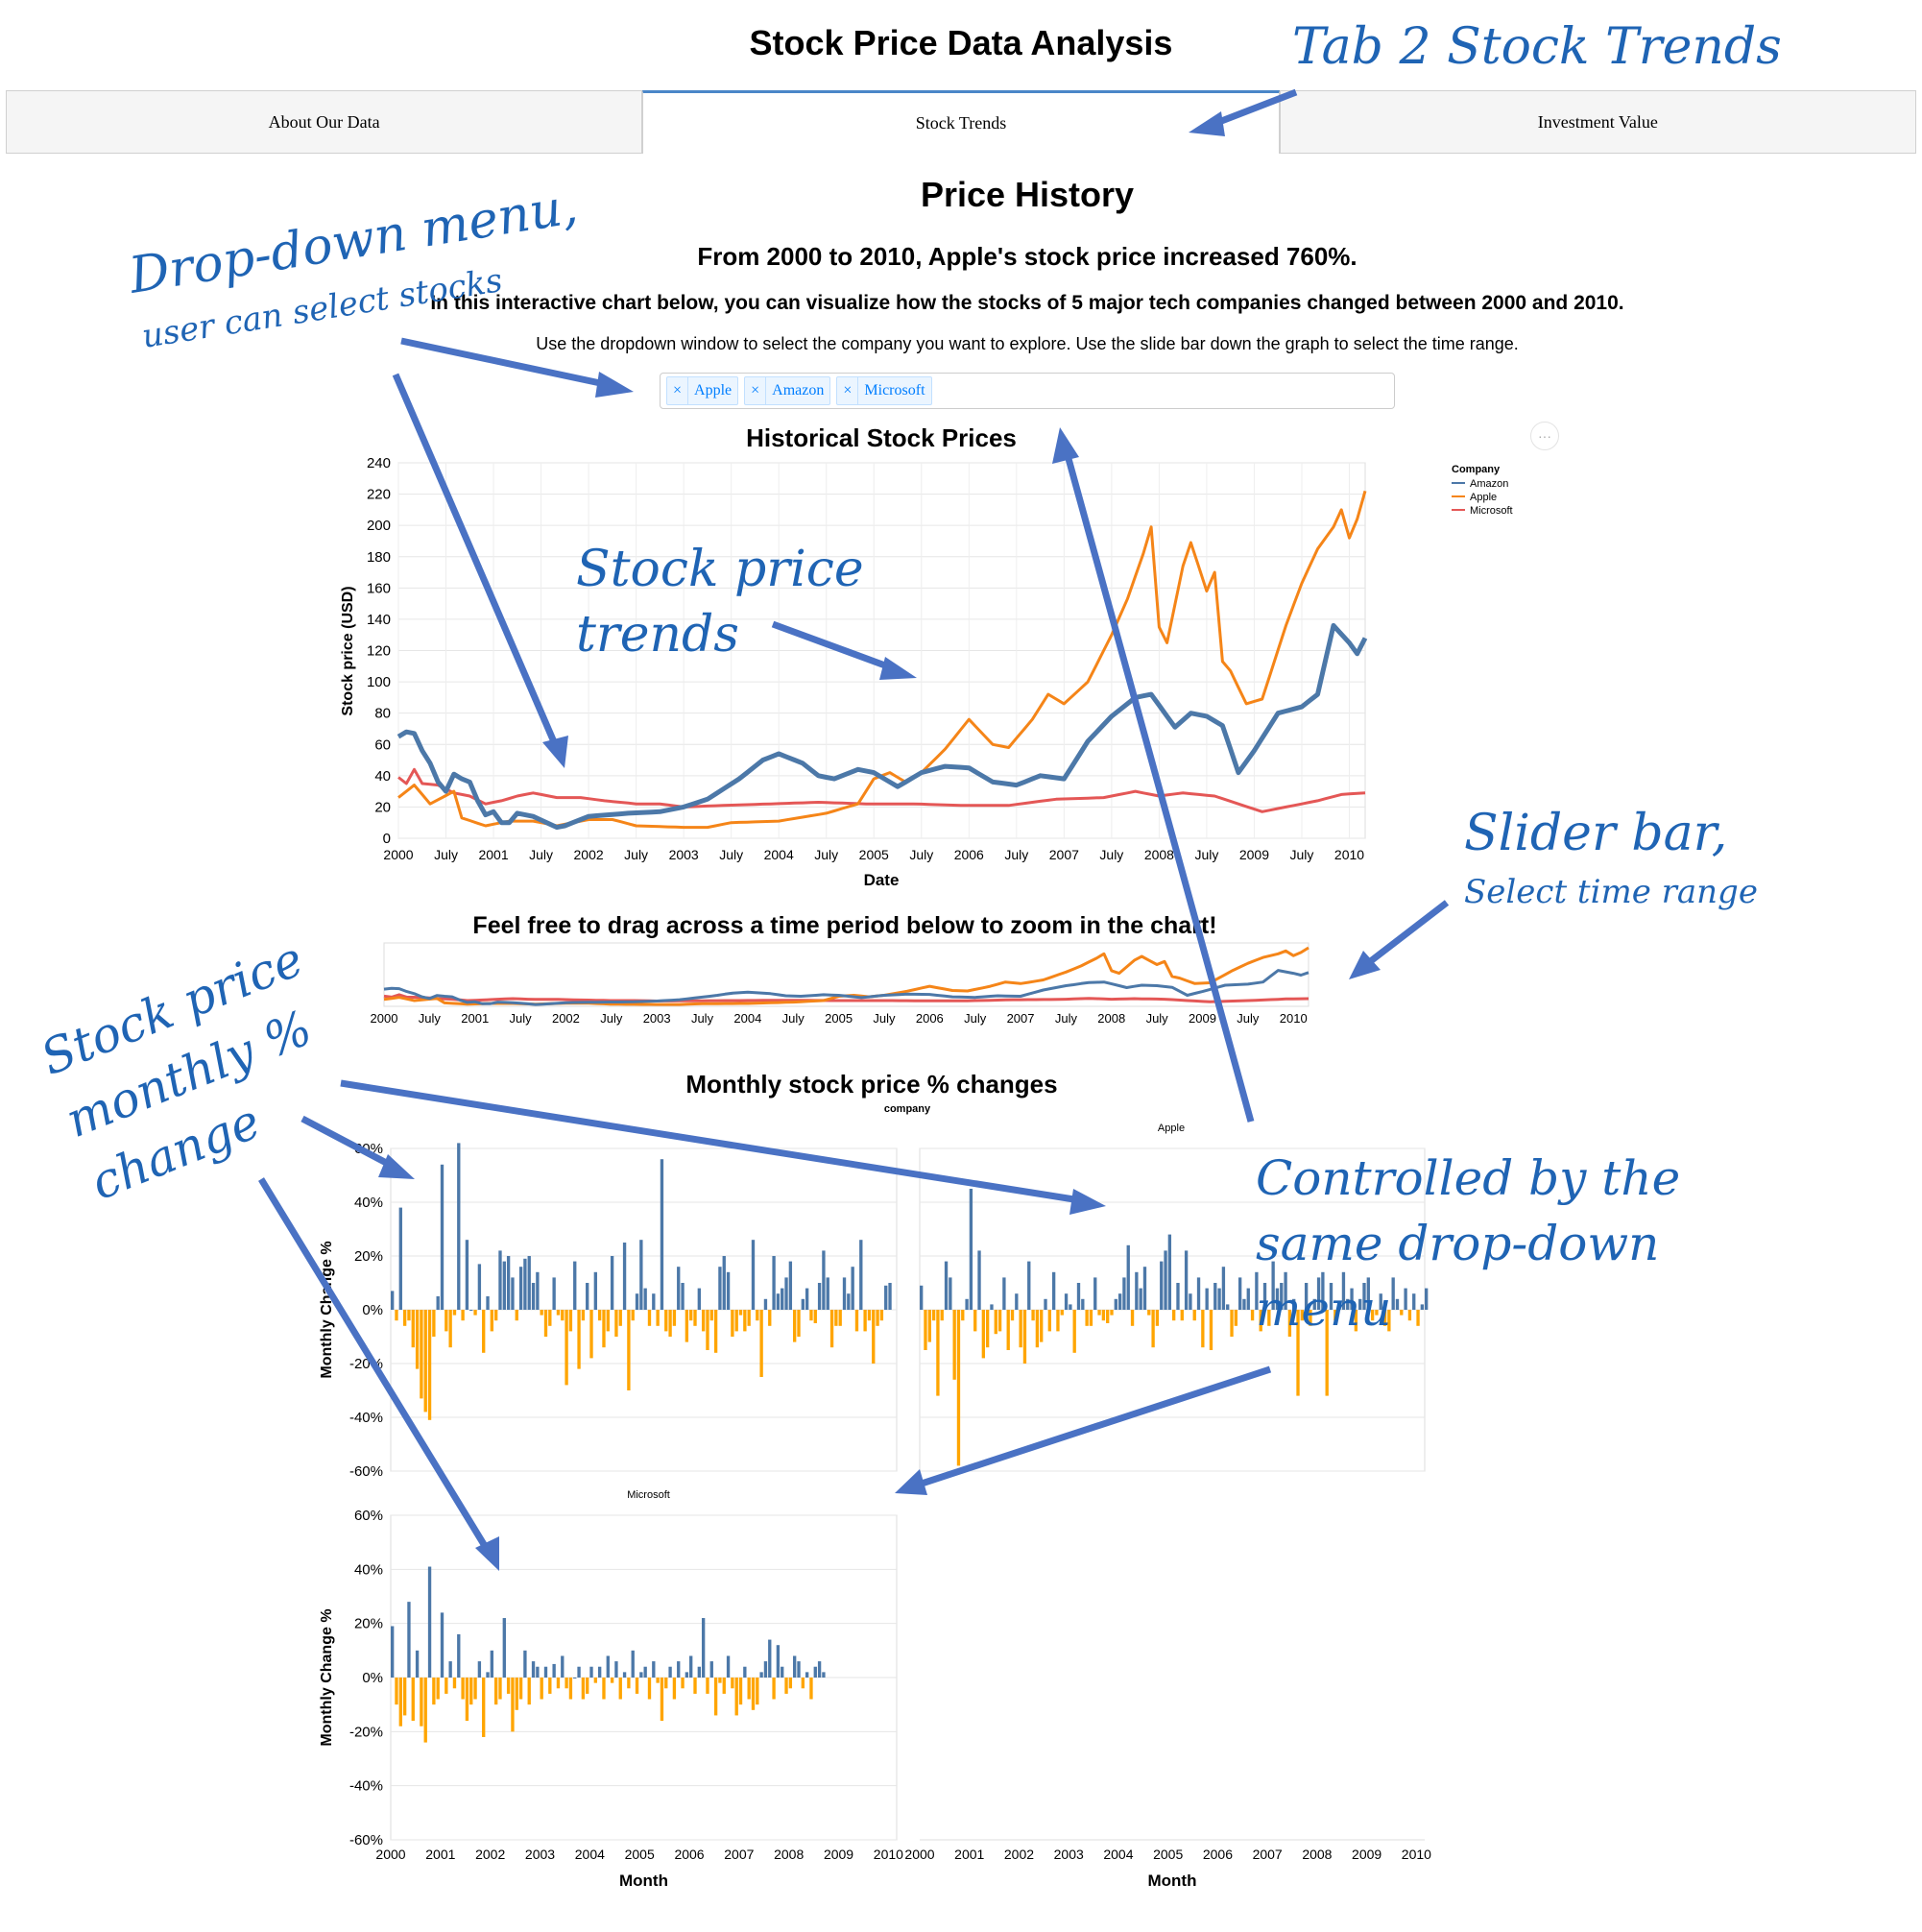 This screenshot has height=1932, width=1922. What do you see at coordinates (1268, 1854) in the screenshot?
I see `facet-x-tick-label: 2007` at bounding box center [1268, 1854].